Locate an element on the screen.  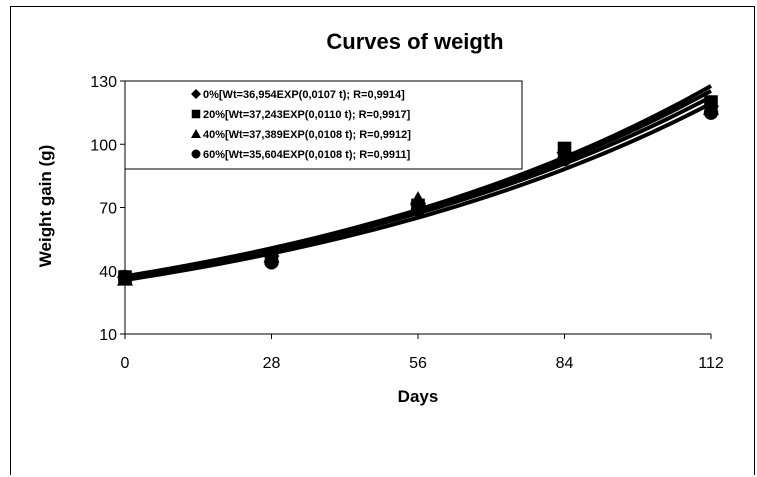
legend-entry-1: 20%[Wt=37,243EXP(0,0110 t); R=0,9917] is located at coordinates (307, 115).